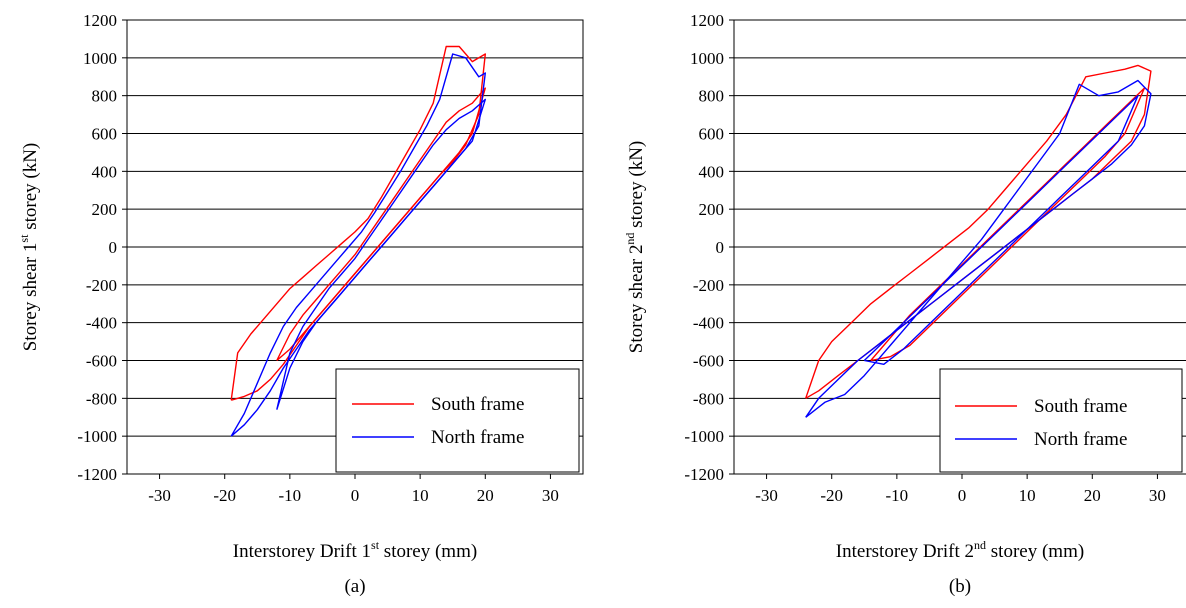 Image resolution: width=1186 pixels, height=608 pixels. Describe the element at coordinates (960, 550) in the screenshot. I see `x-axis-label: Interstorey Drift 2nd storey (mm)` at that location.